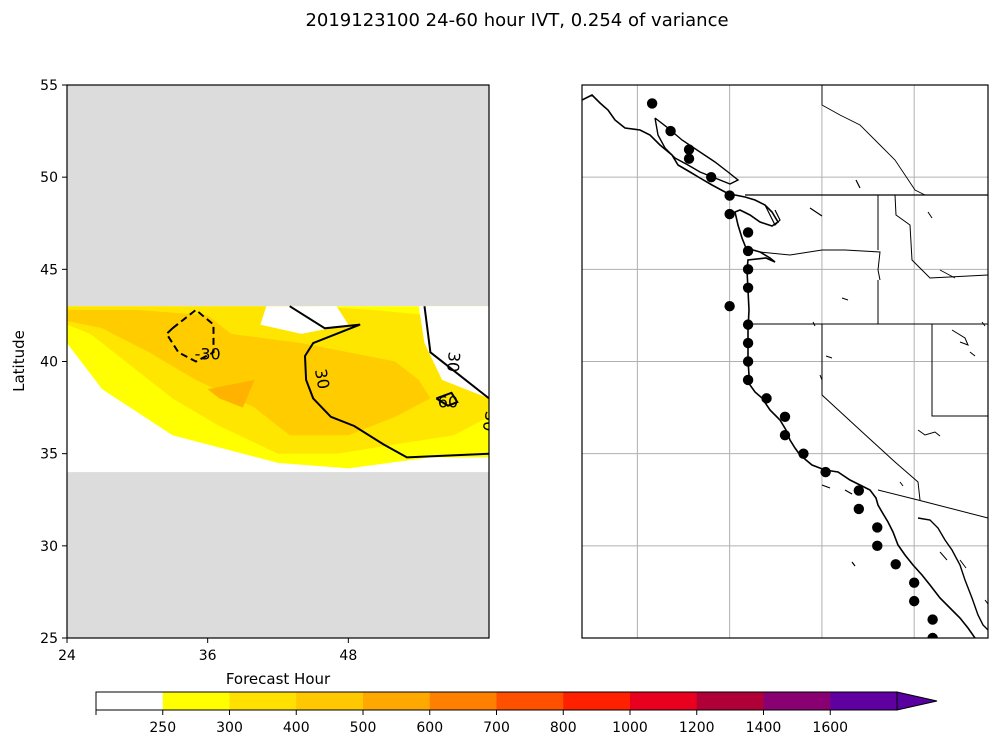  I want to click on contour-label: 60, so click(448, 402).